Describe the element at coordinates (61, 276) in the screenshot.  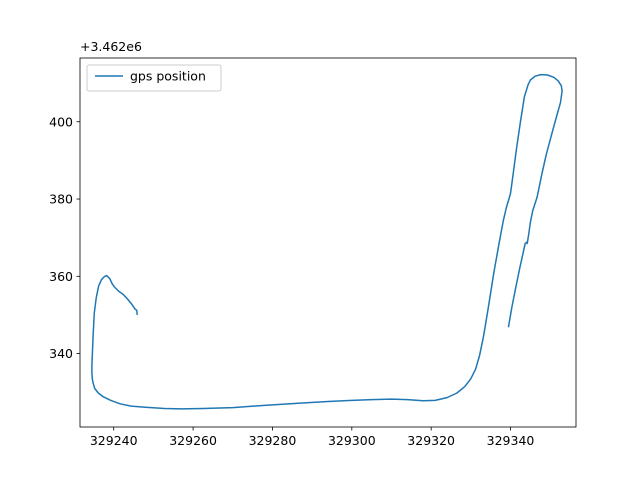
I see `y-tick-label: 360` at that location.